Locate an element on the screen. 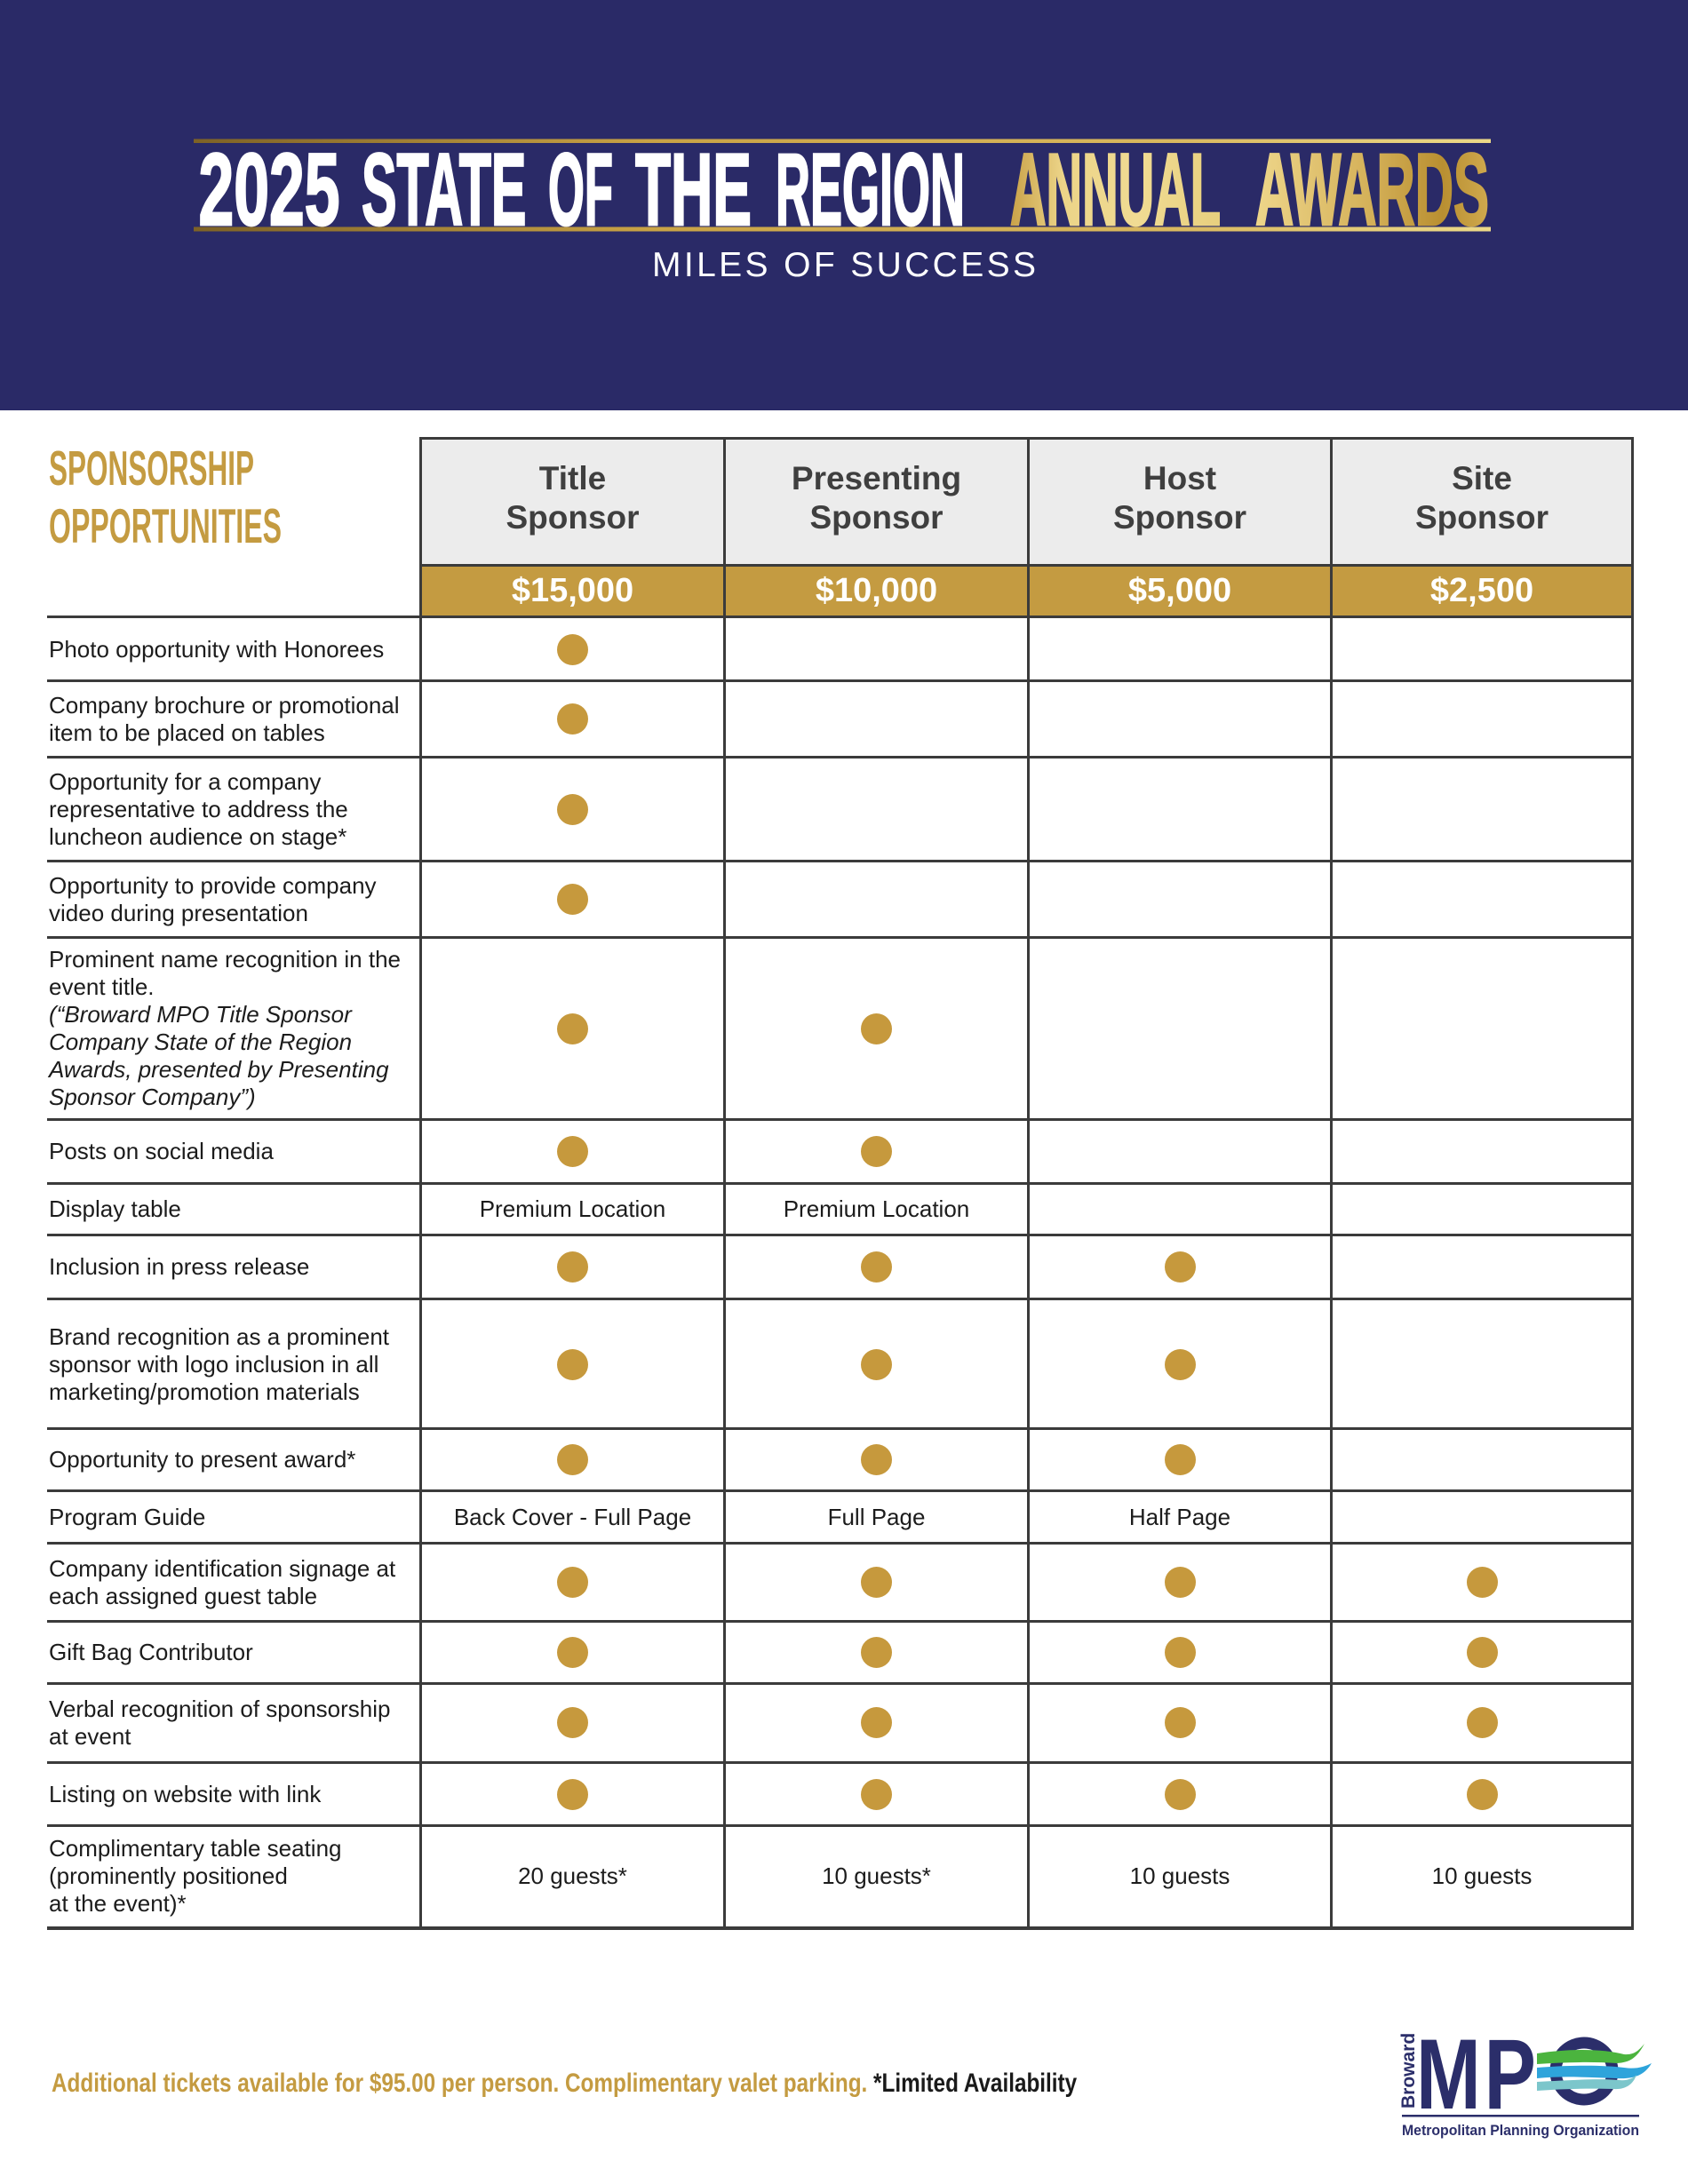  svg-text: SPONSORSHIP is located at coordinates (151, 468).